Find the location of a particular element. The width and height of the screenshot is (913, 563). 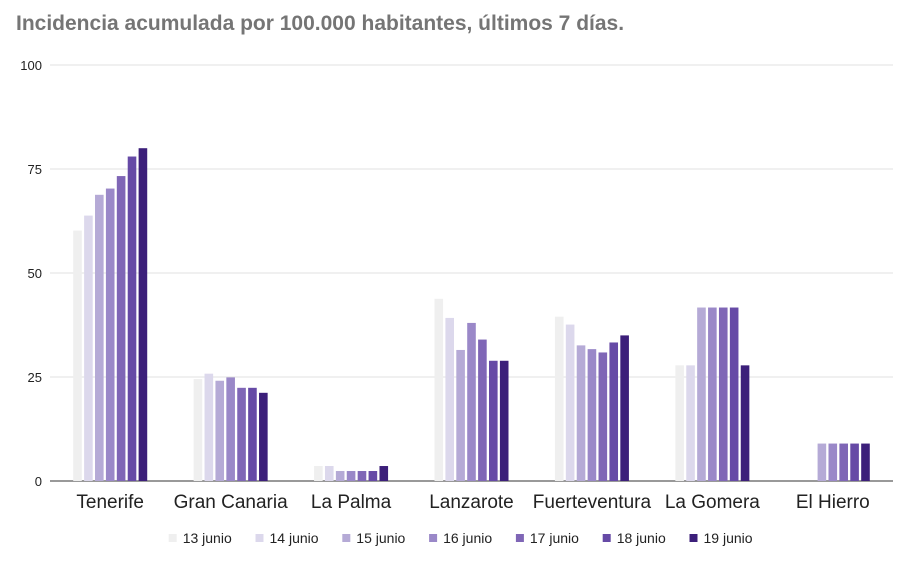

legend-label: 15 junio is located at coordinates (380, 538).